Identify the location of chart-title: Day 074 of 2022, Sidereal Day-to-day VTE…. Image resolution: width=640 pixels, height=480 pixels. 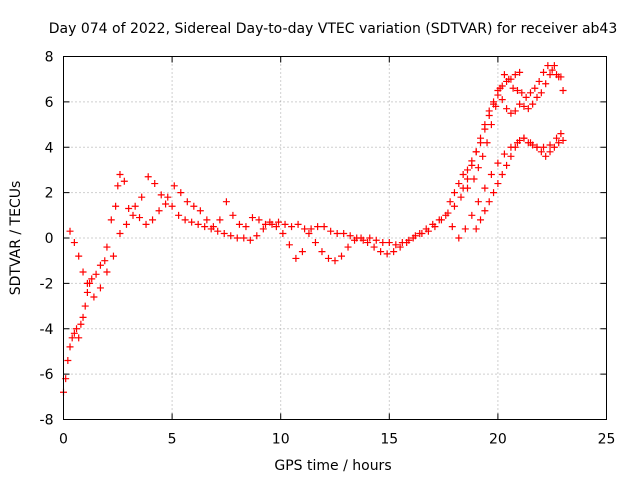
(333, 29).